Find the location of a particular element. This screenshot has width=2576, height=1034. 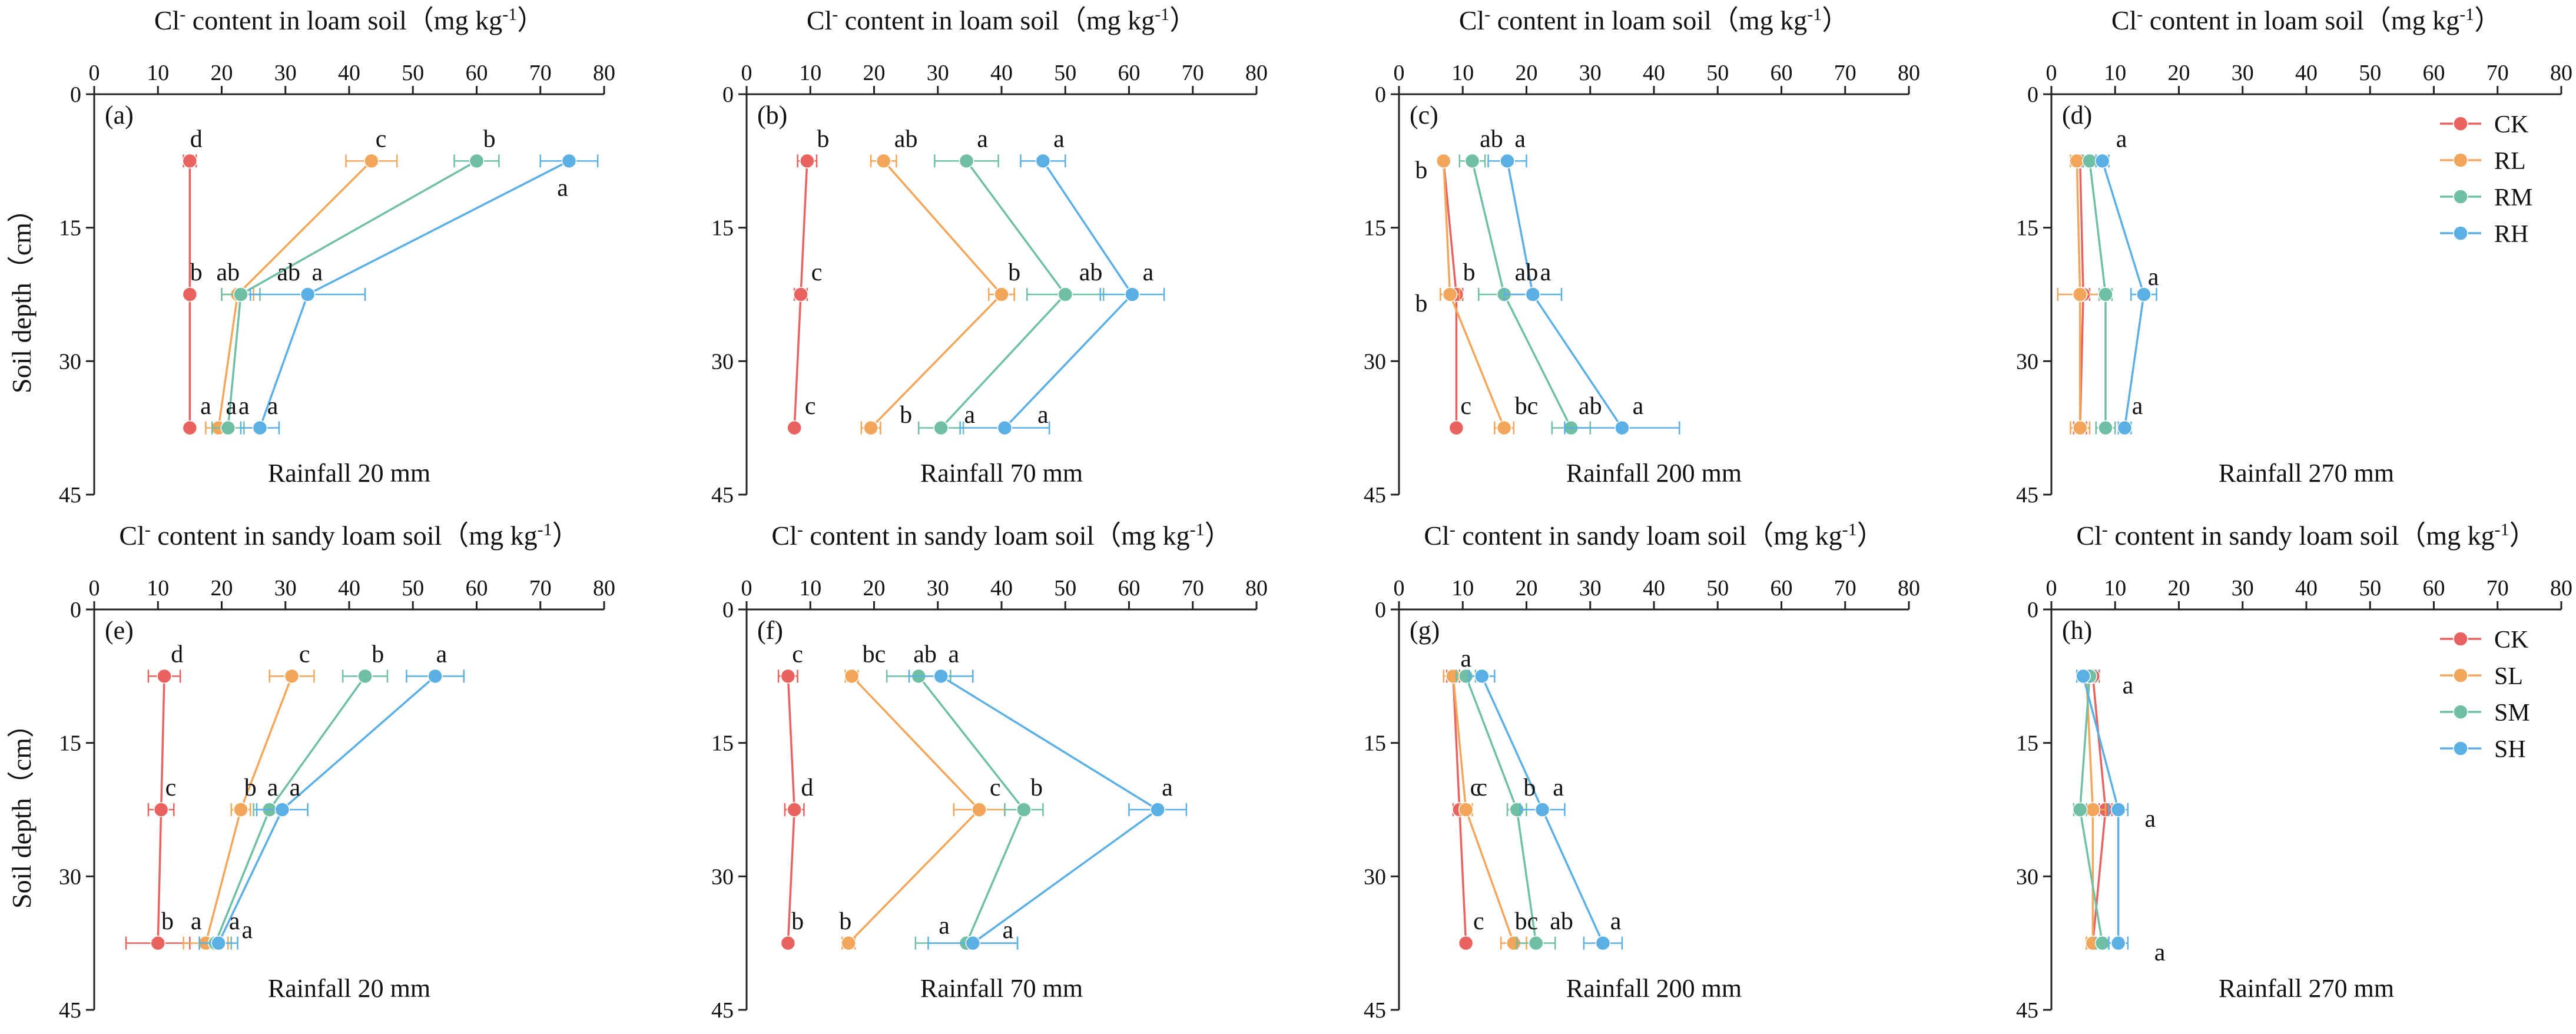

title-text: content in loam soil（mg kg is located at coordinates (1648, 20).